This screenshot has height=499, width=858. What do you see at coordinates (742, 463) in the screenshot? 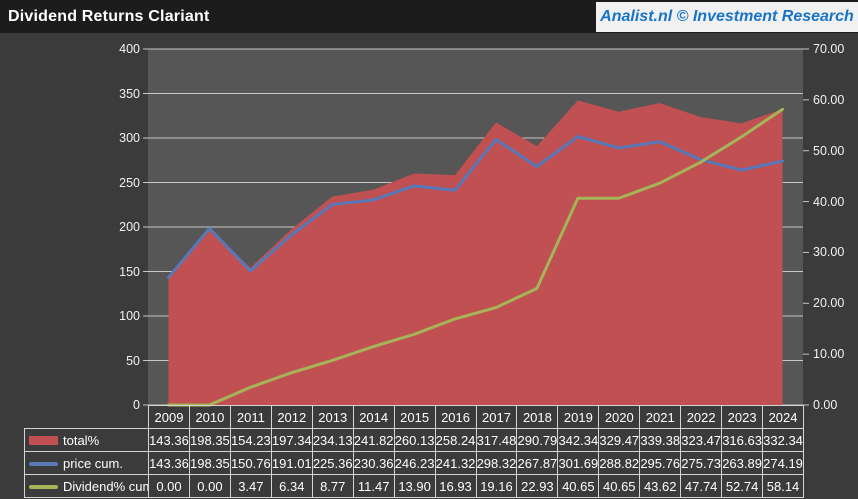
I see `value-cell: 263.89` at bounding box center [742, 463].